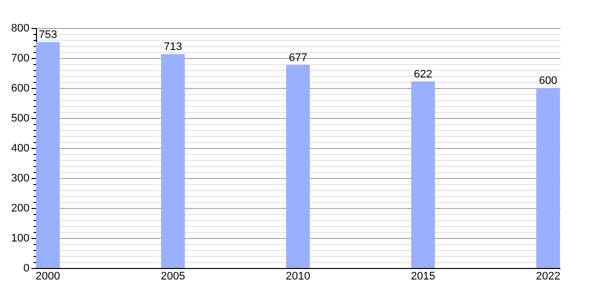 The height and width of the screenshot is (300, 600). I want to click on y-tick-label: 0, so click(26, 268).